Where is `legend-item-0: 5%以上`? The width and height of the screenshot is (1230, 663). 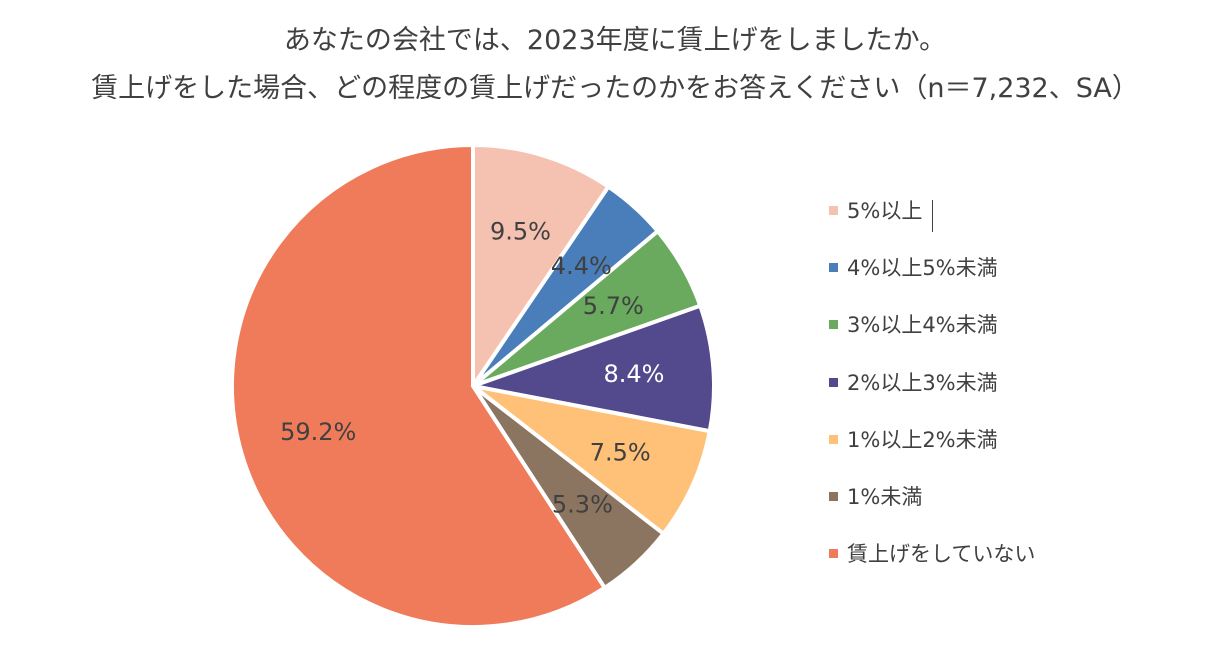 legend-item-0: 5%以上 is located at coordinates (932, 224).